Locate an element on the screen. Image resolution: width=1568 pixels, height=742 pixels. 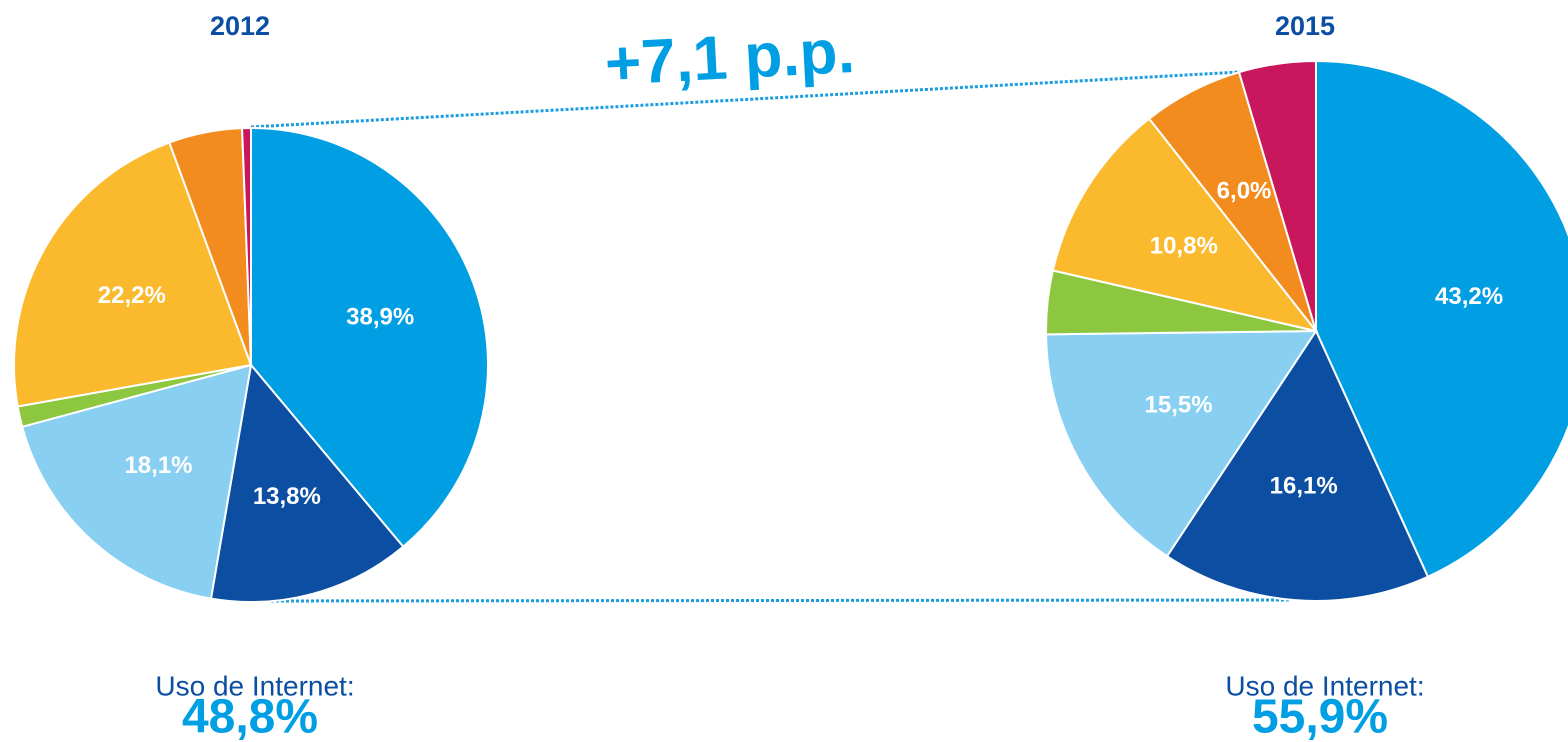
note-value: 48,8% is located at coordinates (250, 716).